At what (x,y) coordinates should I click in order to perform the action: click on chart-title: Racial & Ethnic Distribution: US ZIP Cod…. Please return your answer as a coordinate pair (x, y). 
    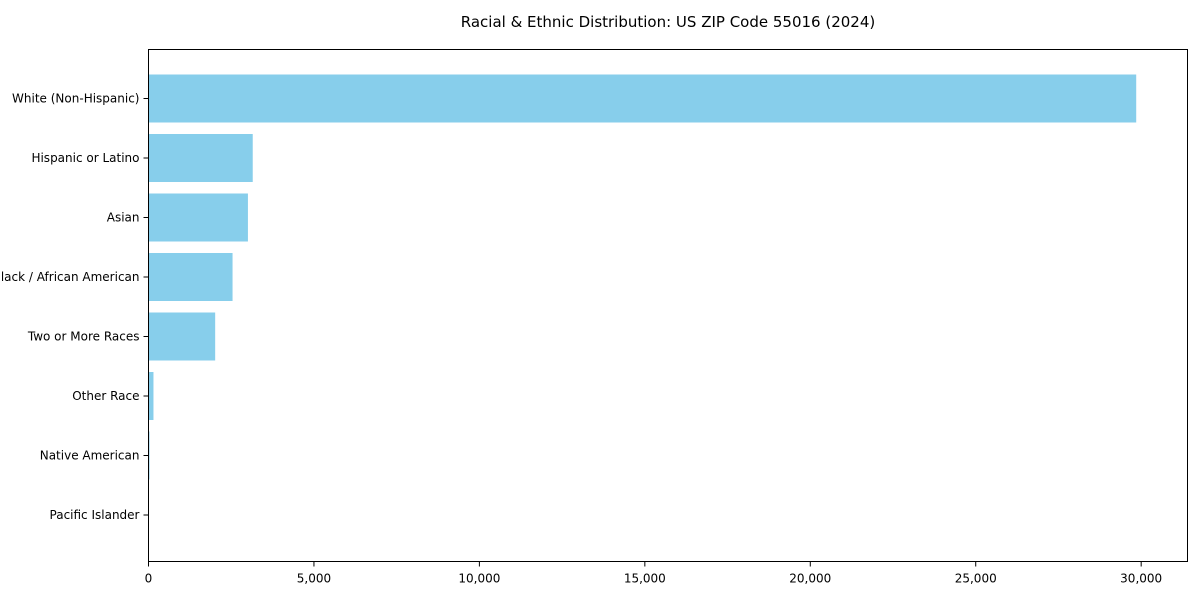
    Looking at the image, I should click on (668, 22).